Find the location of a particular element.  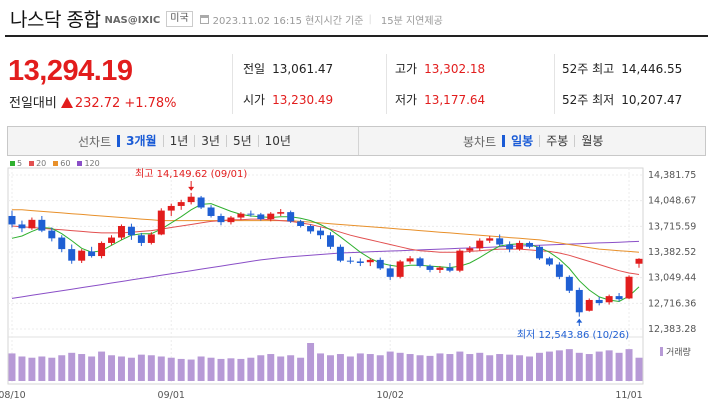

tab-5y: 5년 is located at coordinates (241, 141).